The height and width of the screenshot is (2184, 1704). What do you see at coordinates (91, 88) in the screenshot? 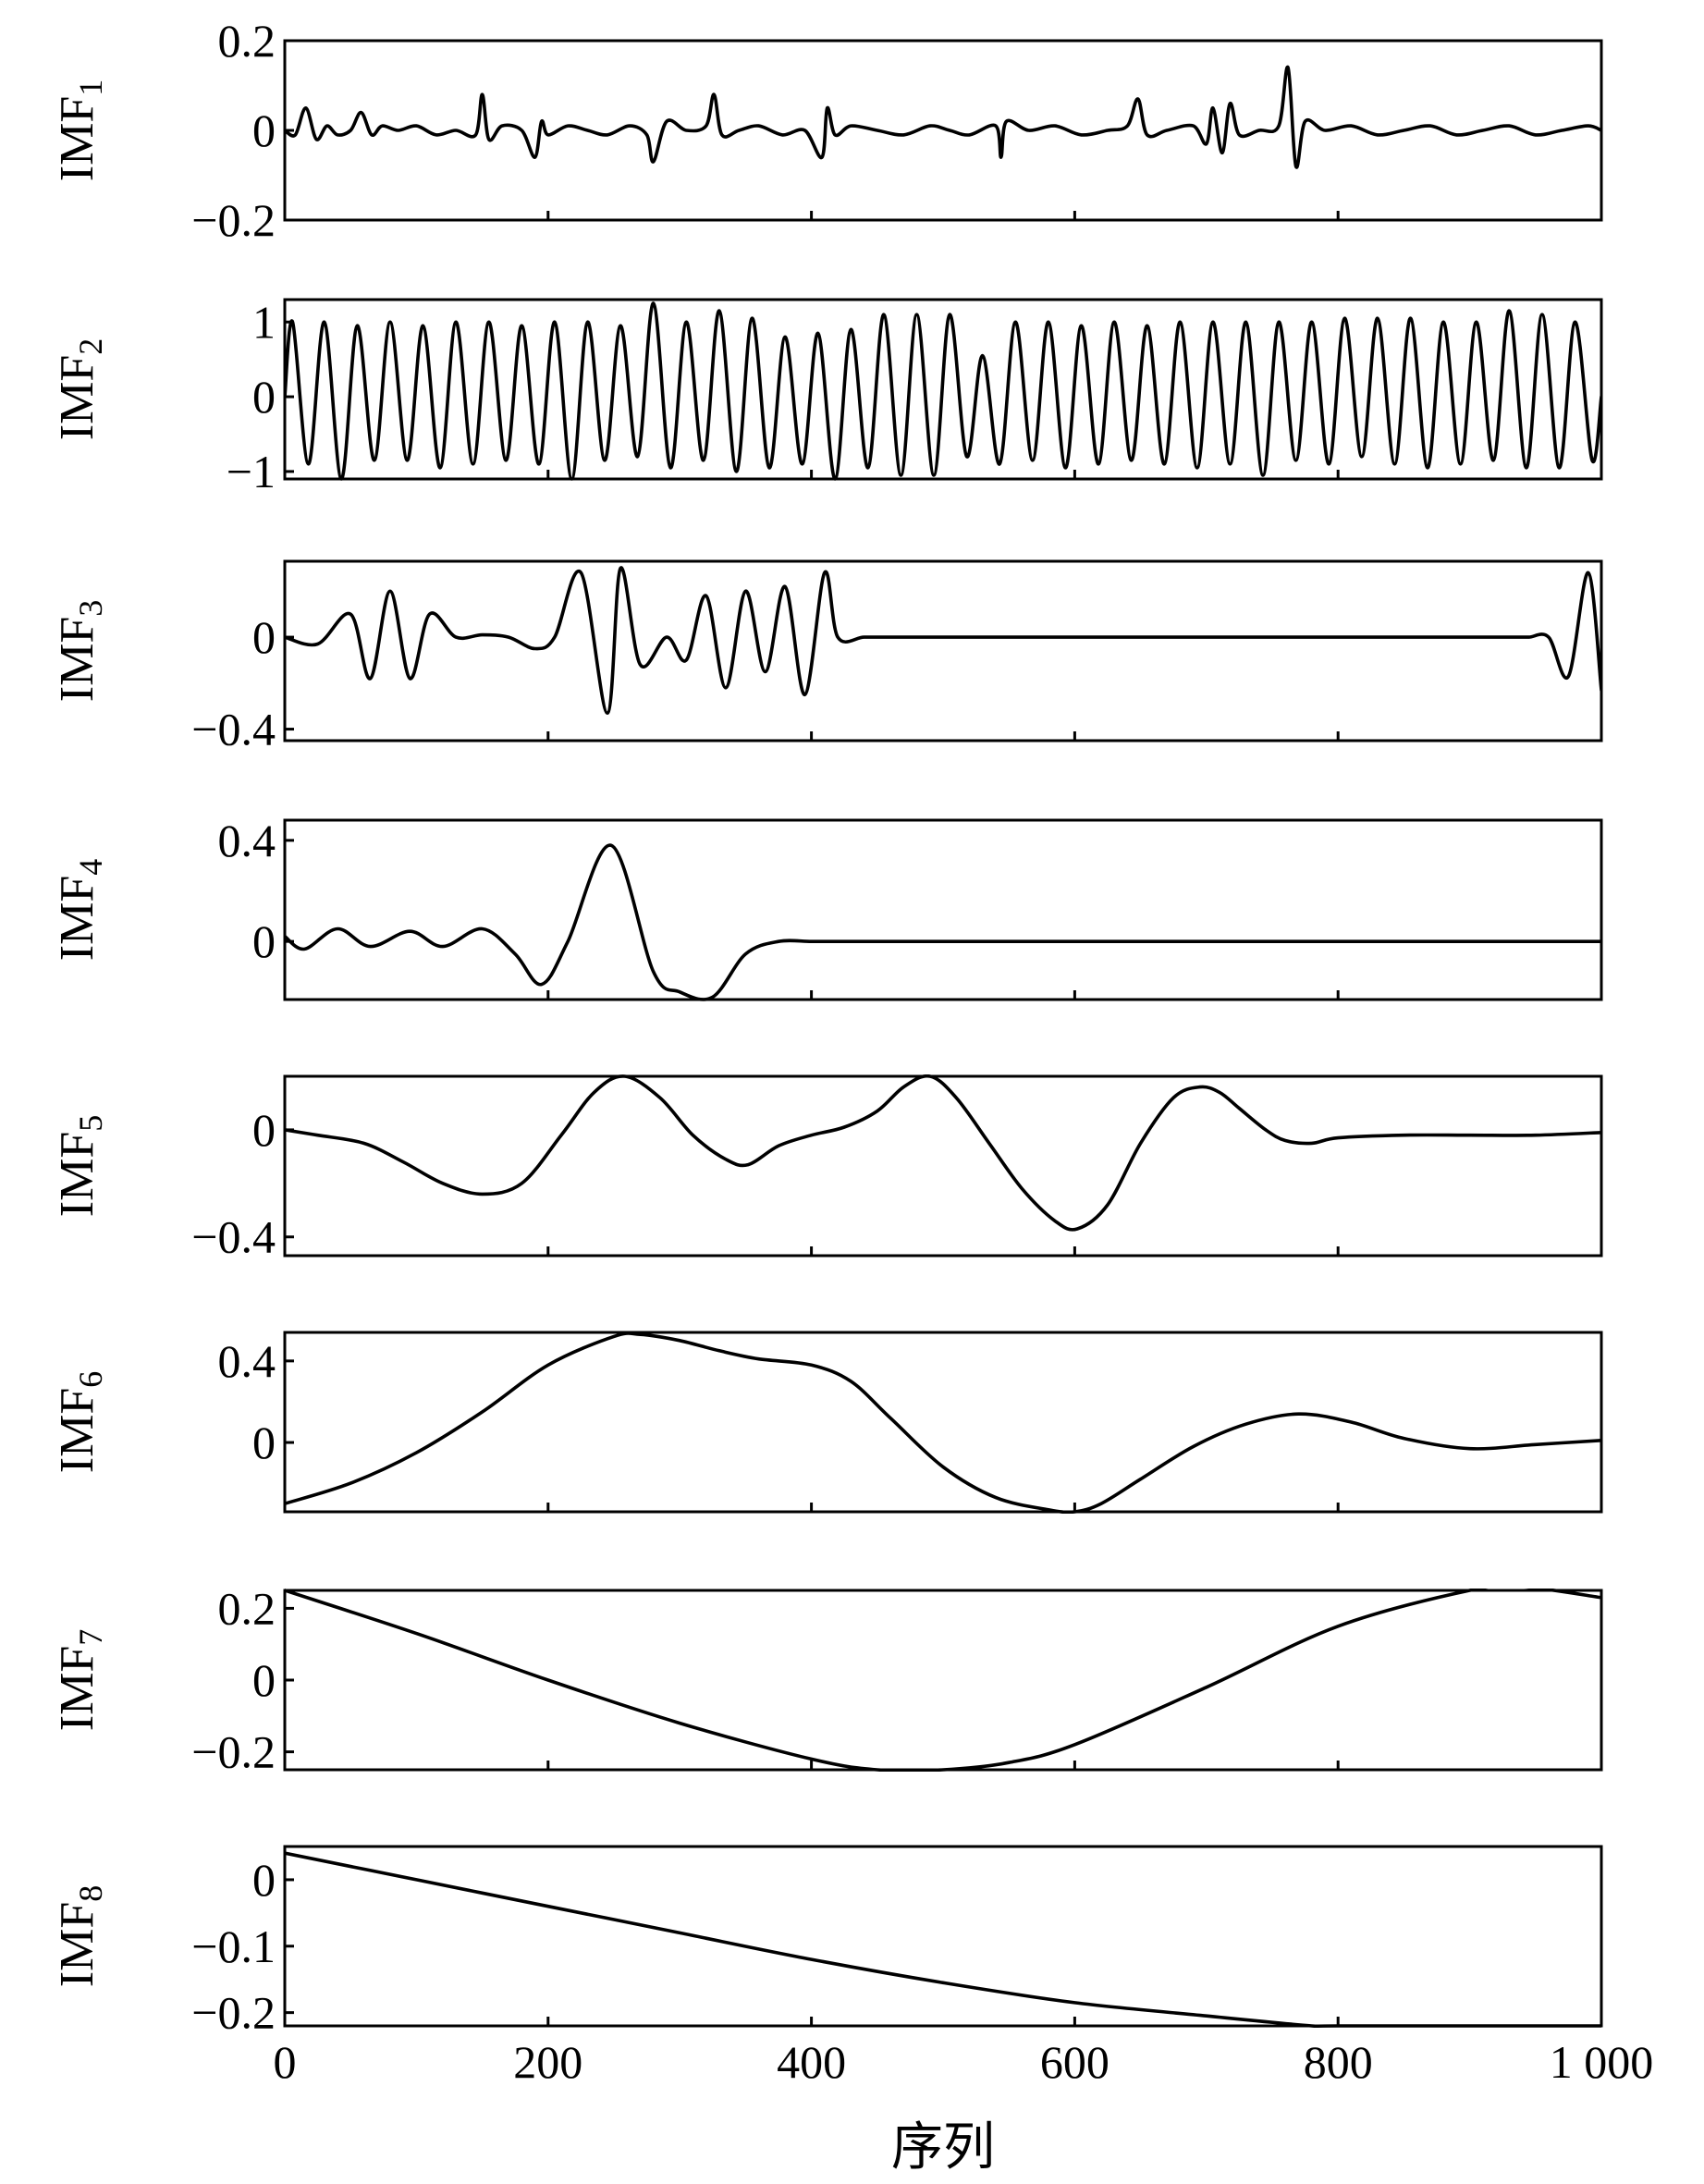
I see `y-axis-label-subscript: 1` at bounding box center [91, 88].